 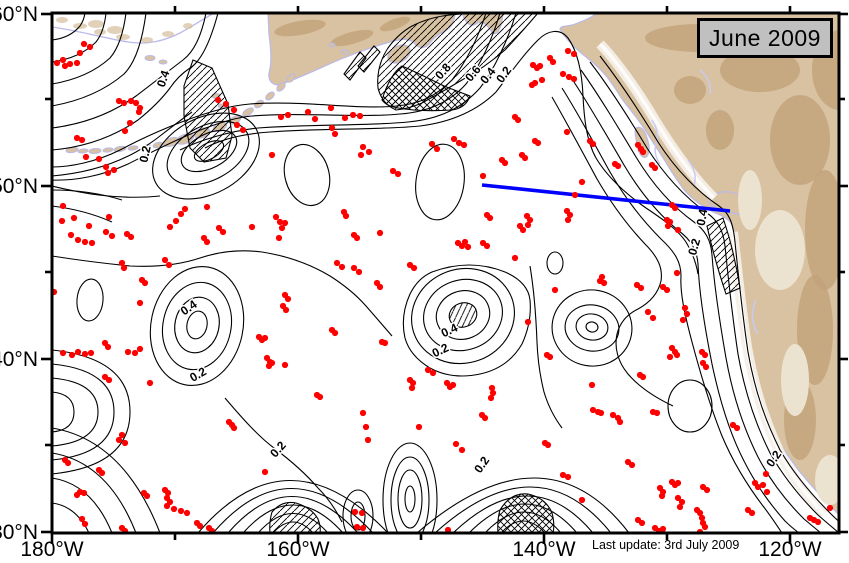 What do you see at coordinates (297, 549) in the screenshot?
I see `axis-label-longitude: 160°W` at bounding box center [297, 549].